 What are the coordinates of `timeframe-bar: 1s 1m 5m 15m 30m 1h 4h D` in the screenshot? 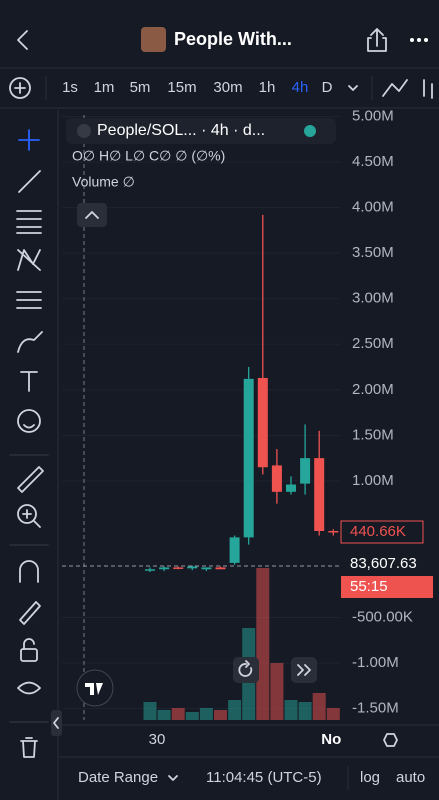 It's located at (197, 87).